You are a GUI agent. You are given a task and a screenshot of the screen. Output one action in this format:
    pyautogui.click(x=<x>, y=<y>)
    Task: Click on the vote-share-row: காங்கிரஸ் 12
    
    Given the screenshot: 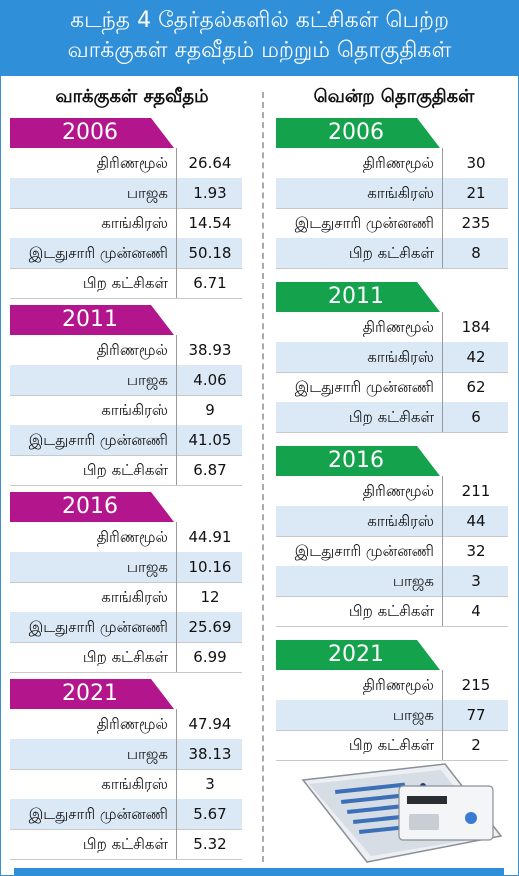 What is the action you would take?
    pyautogui.click(x=126, y=597)
    